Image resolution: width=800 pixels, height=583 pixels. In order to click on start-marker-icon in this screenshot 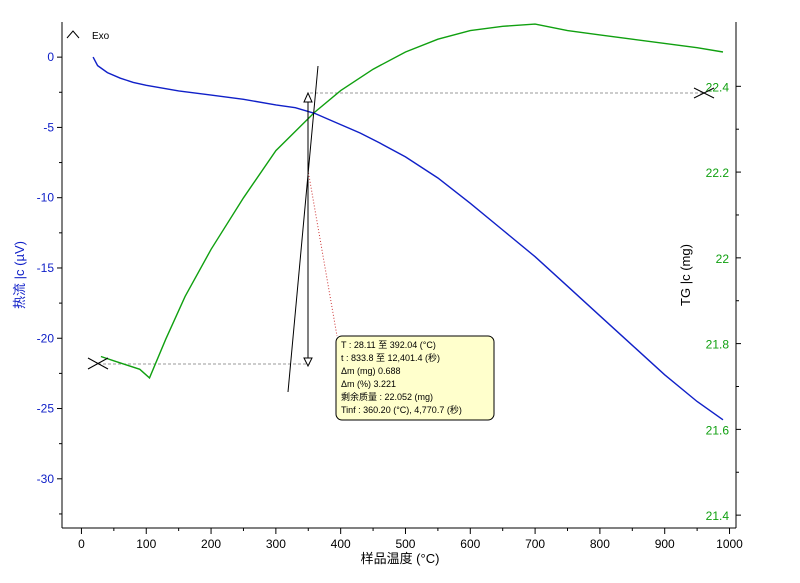, I will do `click(98, 363)`.